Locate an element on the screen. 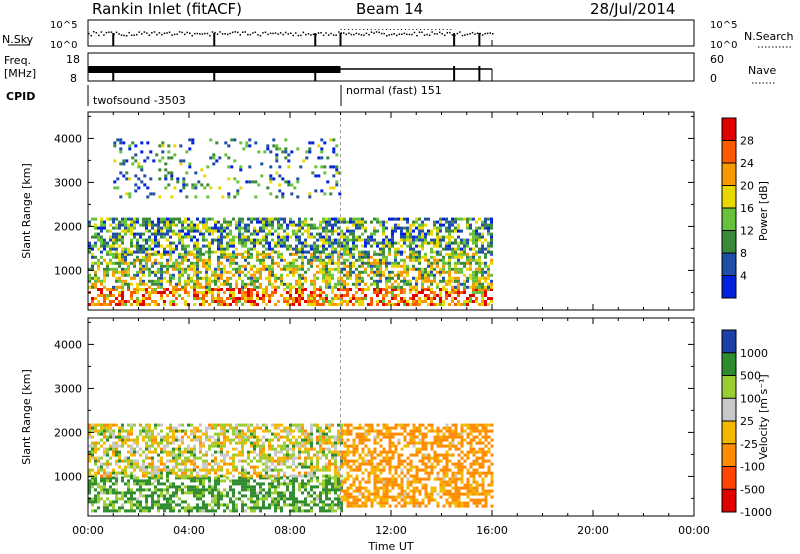  colorbar-segment is located at coordinates (729, 286).